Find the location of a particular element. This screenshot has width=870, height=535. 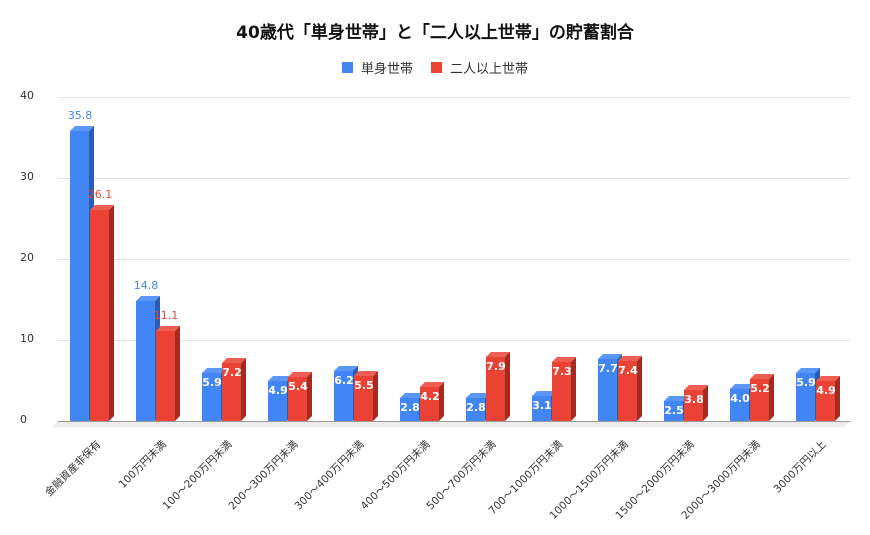

y-tick-label: 10 is located at coordinates (27, 338).